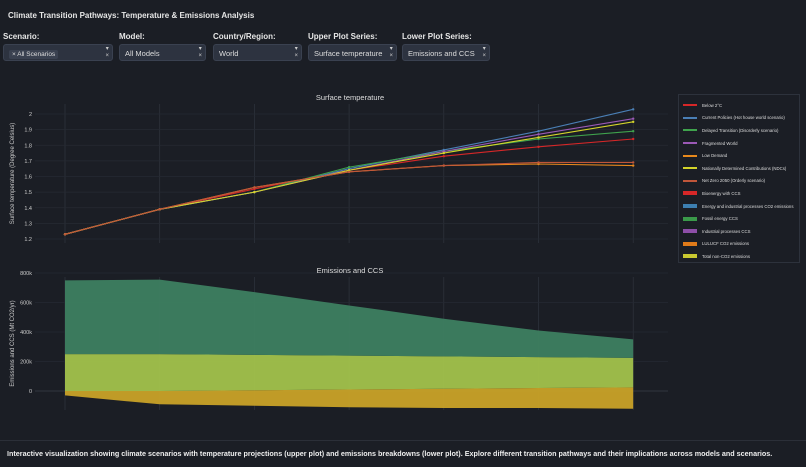 Image resolution: width=806 pixels, height=467 pixels. I want to click on chart-title: Surface temperature, so click(350, 97).